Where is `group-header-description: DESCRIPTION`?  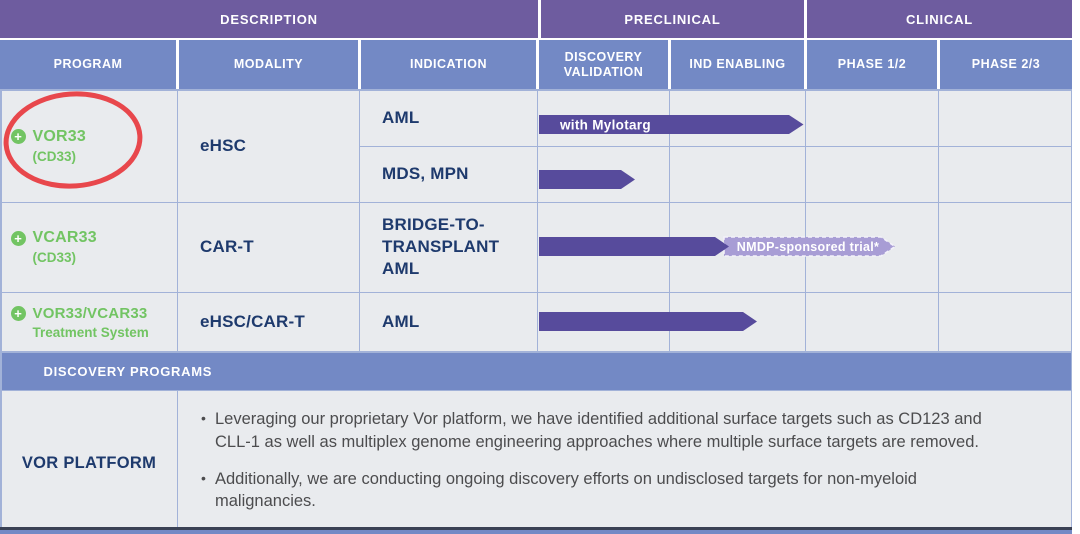 group-header-description: DESCRIPTION is located at coordinates (269, 19).